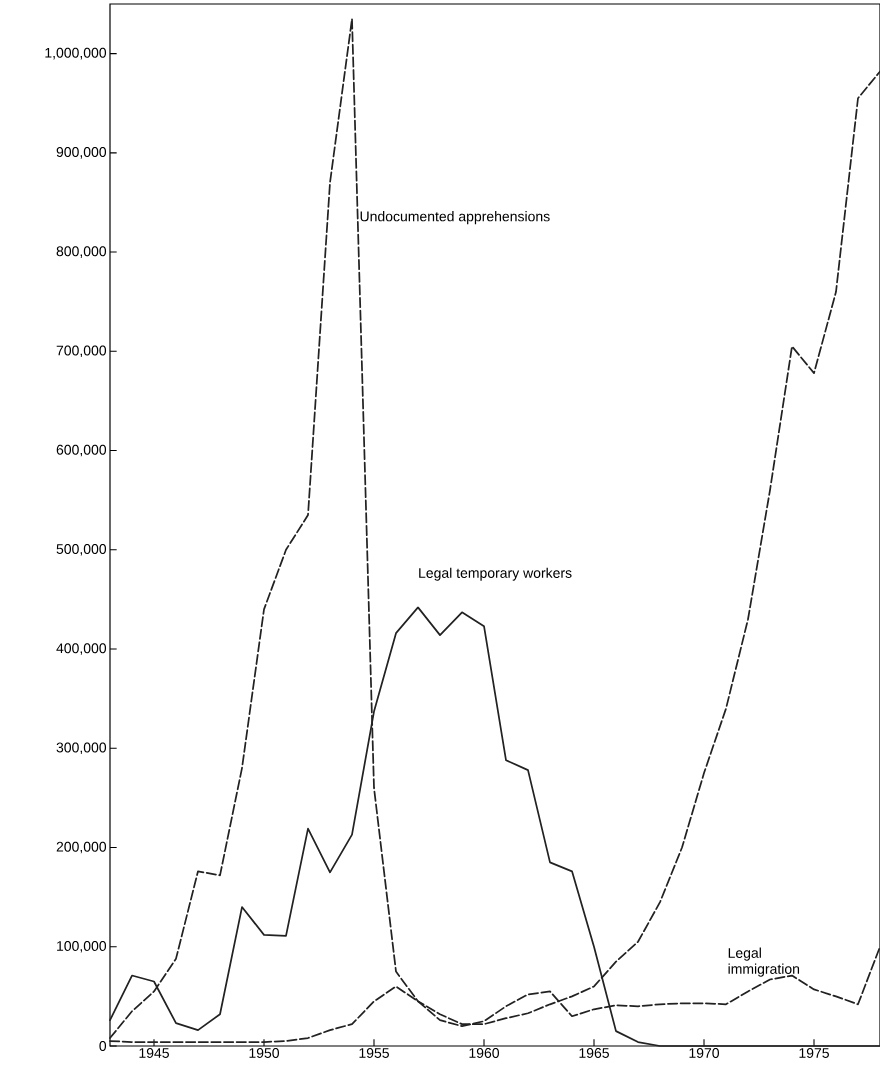  Describe the element at coordinates (81, 252) in the screenshot. I see `y-tick-label: 800,000` at that location.